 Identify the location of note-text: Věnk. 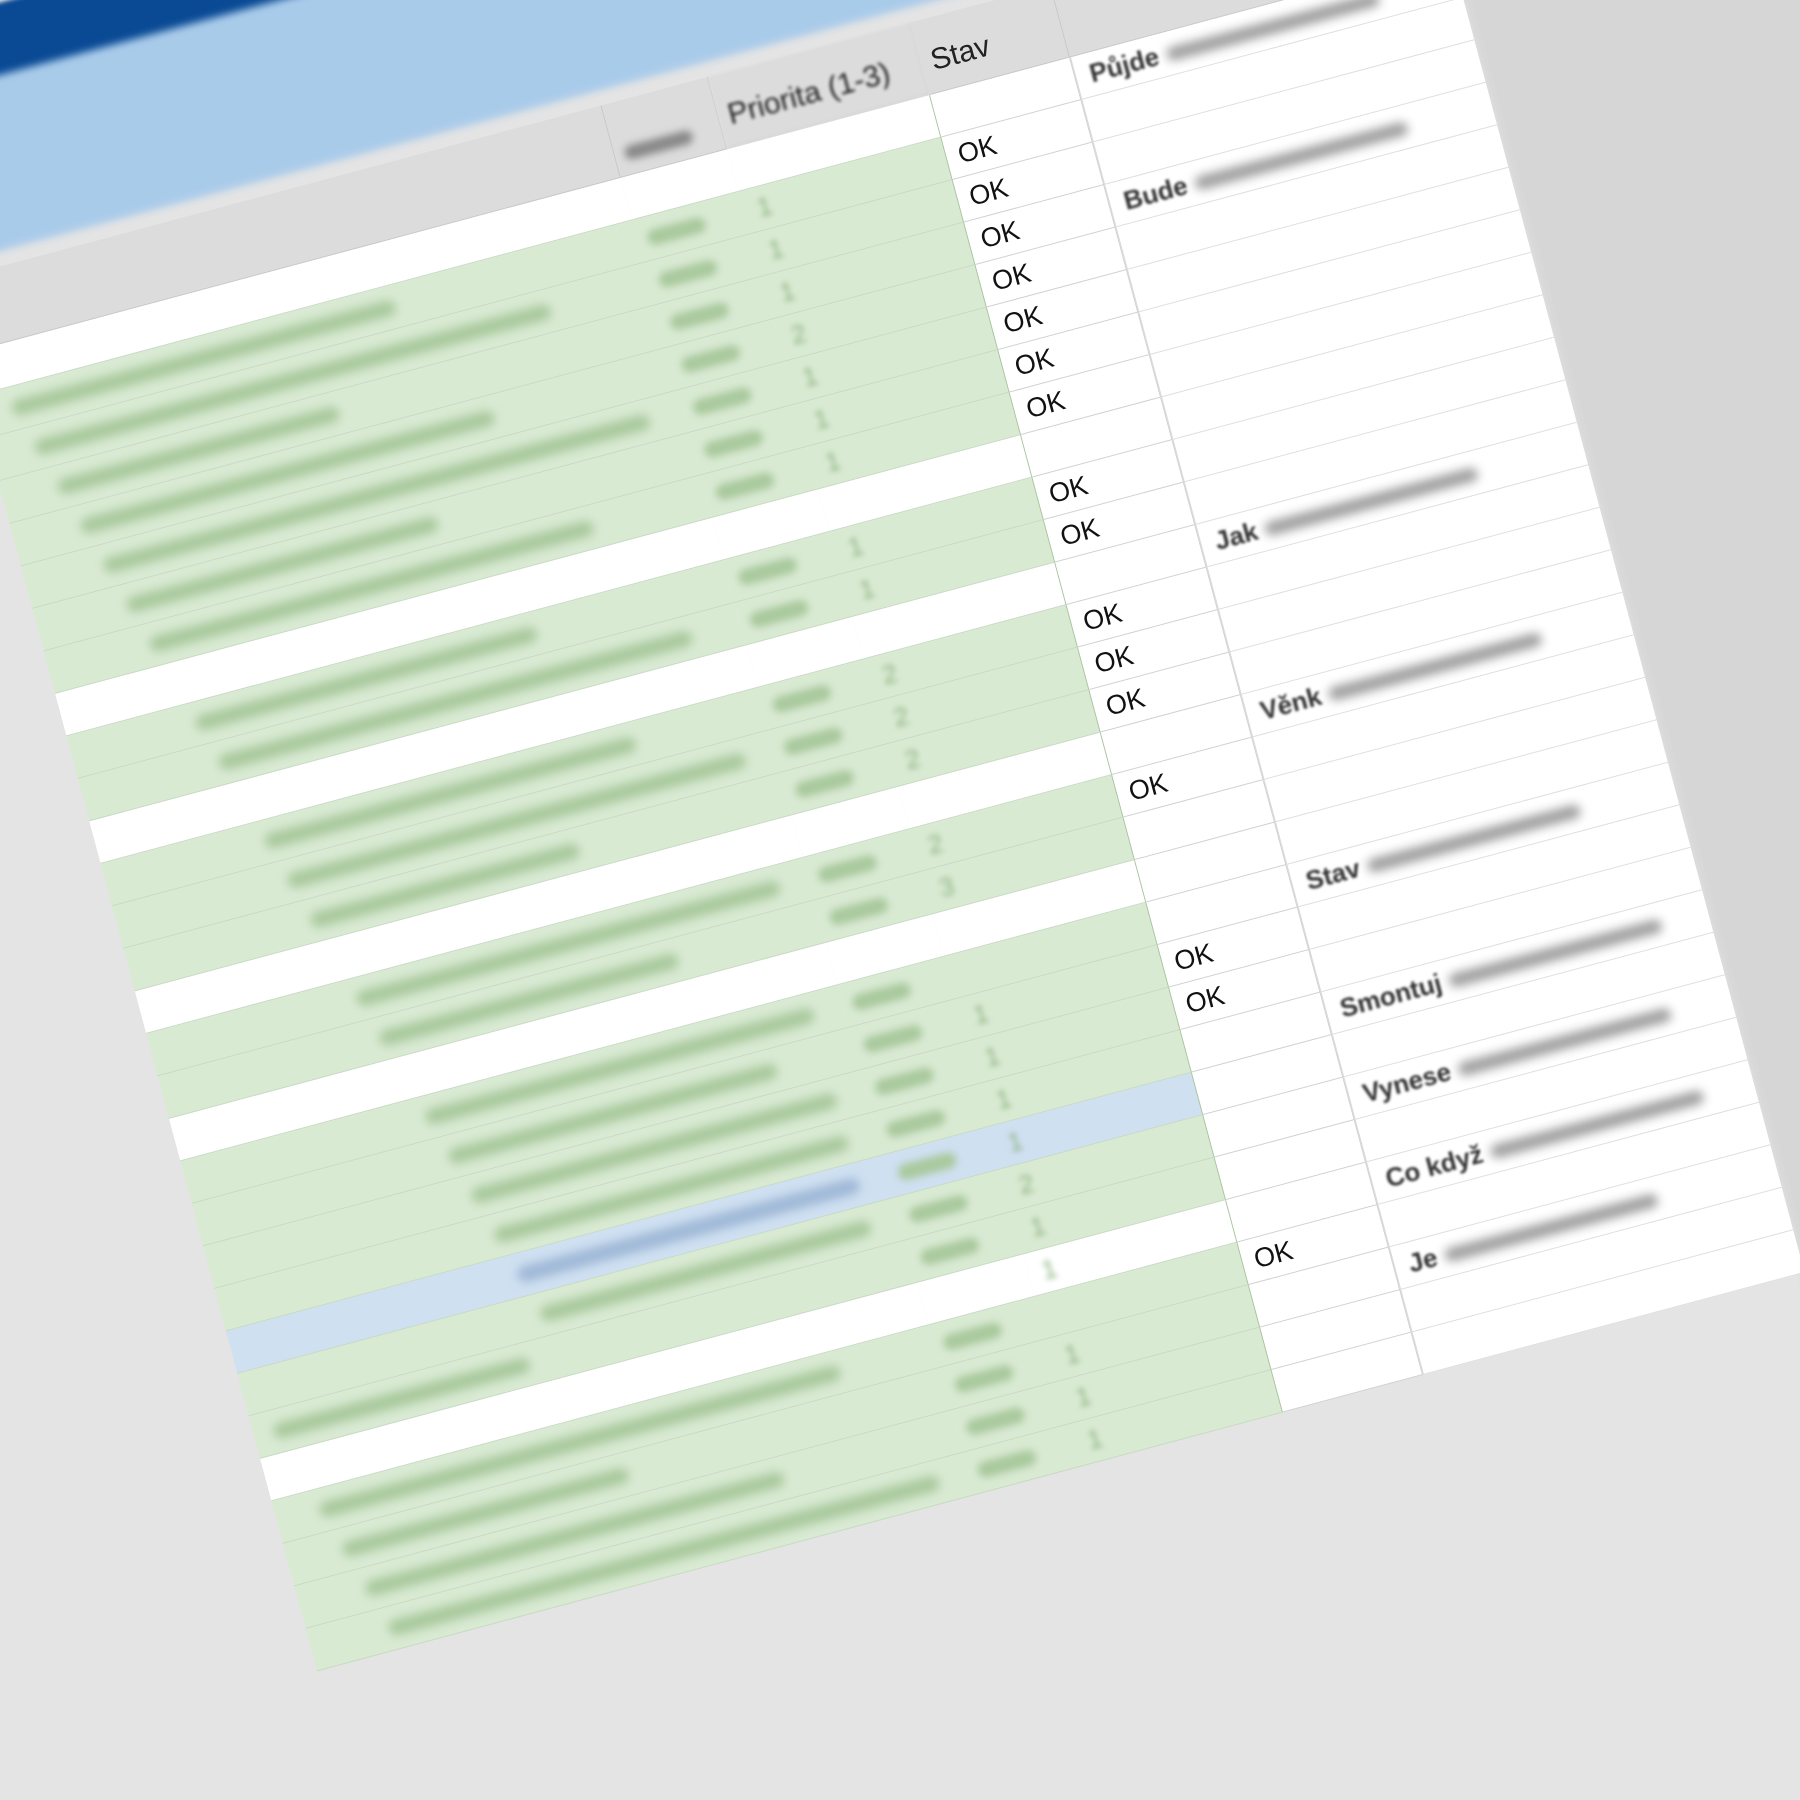
(1290, 703).